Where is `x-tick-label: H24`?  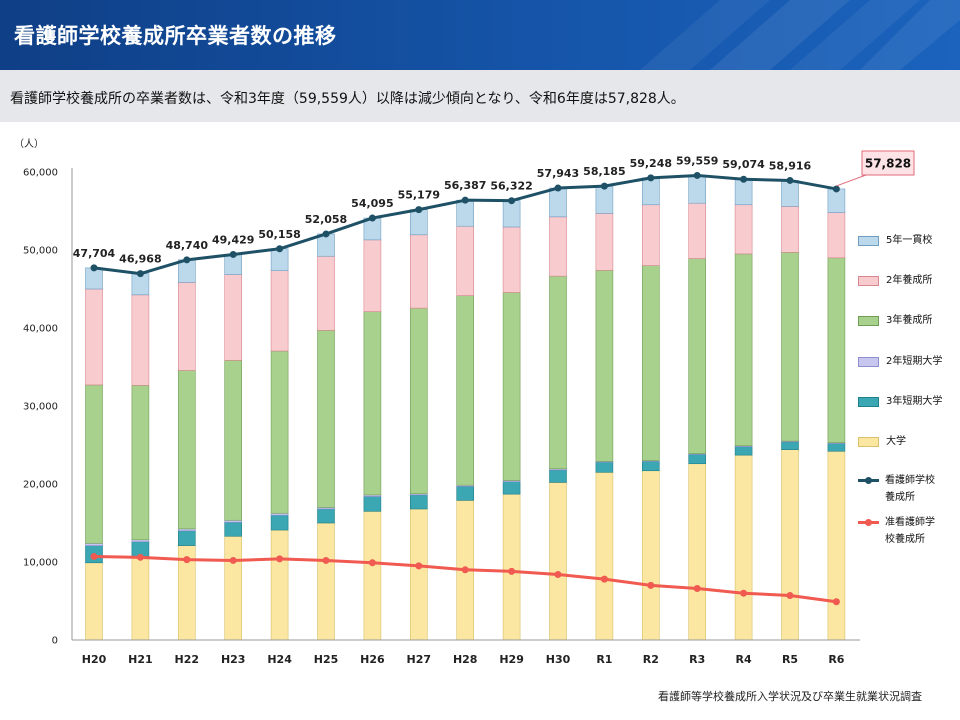 x-tick-label: H24 is located at coordinates (279, 659).